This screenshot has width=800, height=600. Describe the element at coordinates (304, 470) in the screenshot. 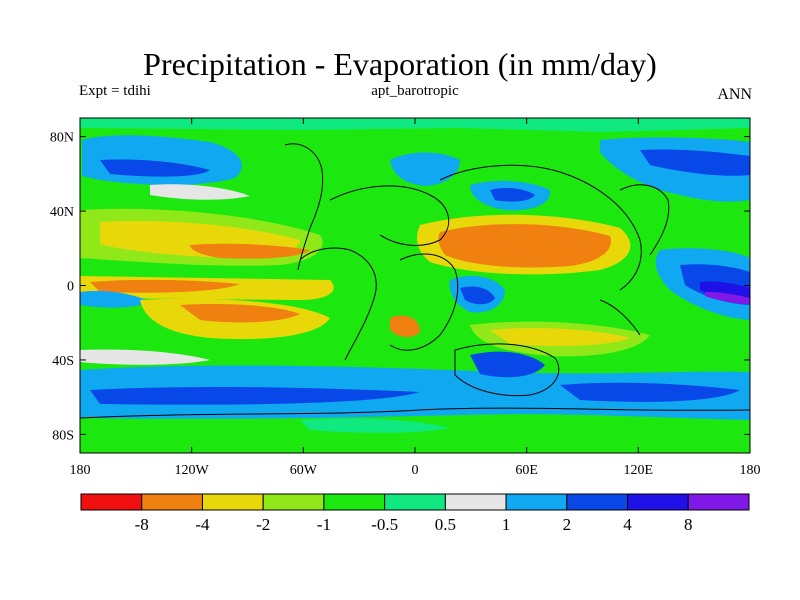

I see `lon-tick-label: 60W` at that location.